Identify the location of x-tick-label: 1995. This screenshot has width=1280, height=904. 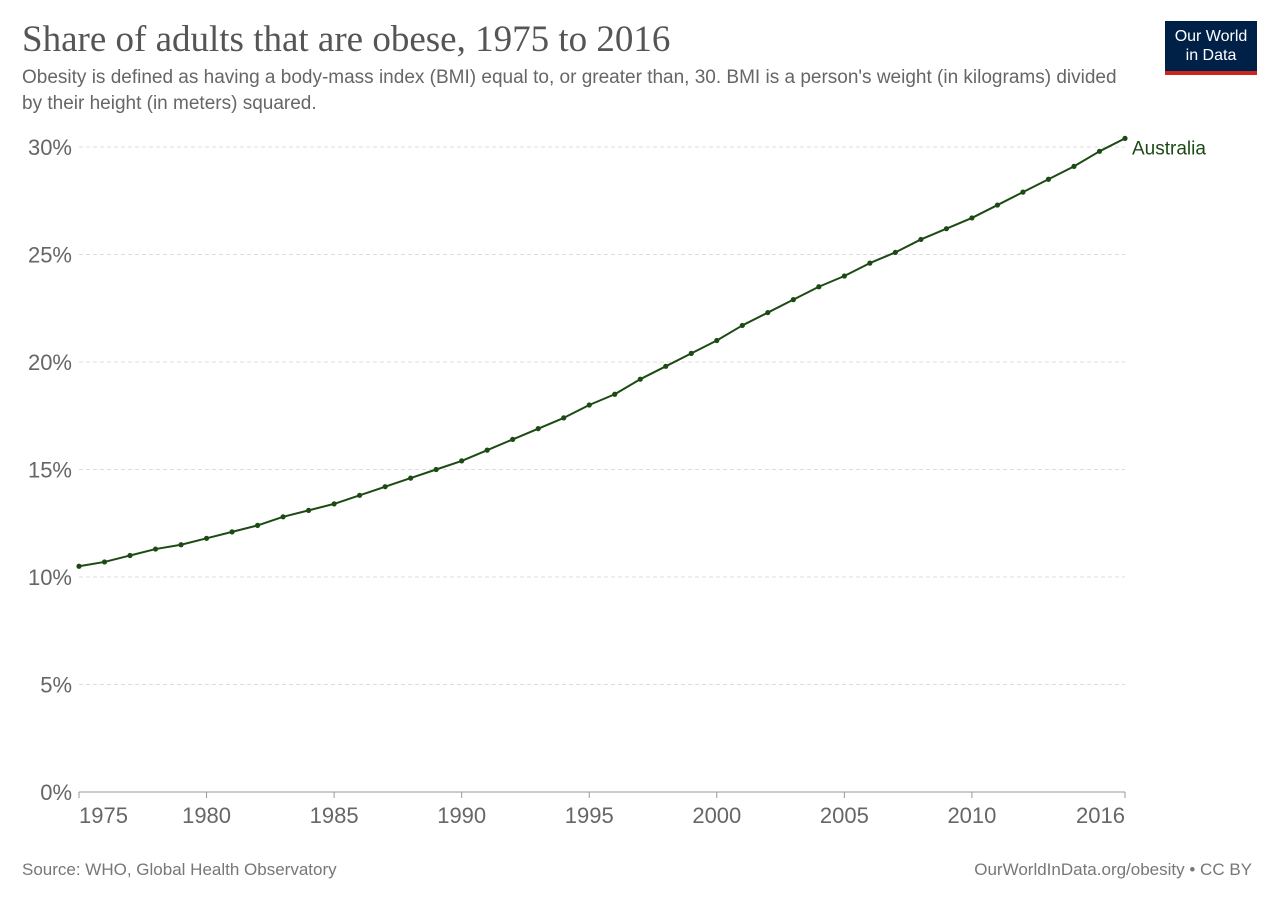
(589, 815).